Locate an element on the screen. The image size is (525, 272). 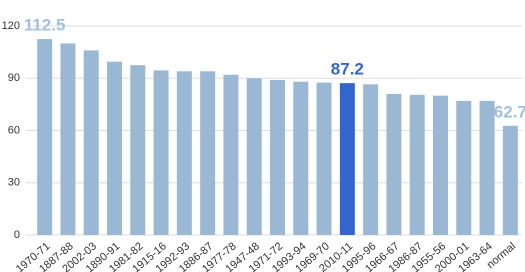
y-tick-label: 30 is located at coordinates (14, 183).